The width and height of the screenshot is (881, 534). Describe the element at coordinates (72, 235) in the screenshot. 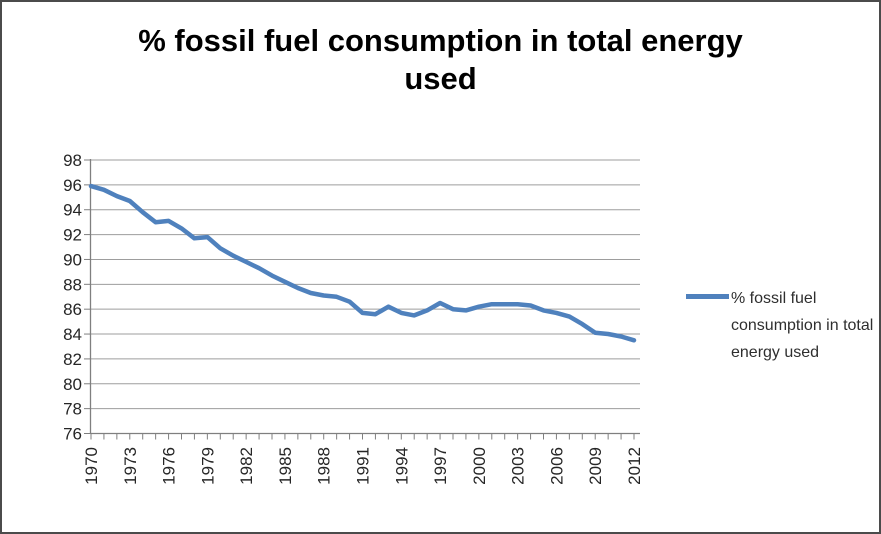

I see `y-tick-label: 92` at that location.